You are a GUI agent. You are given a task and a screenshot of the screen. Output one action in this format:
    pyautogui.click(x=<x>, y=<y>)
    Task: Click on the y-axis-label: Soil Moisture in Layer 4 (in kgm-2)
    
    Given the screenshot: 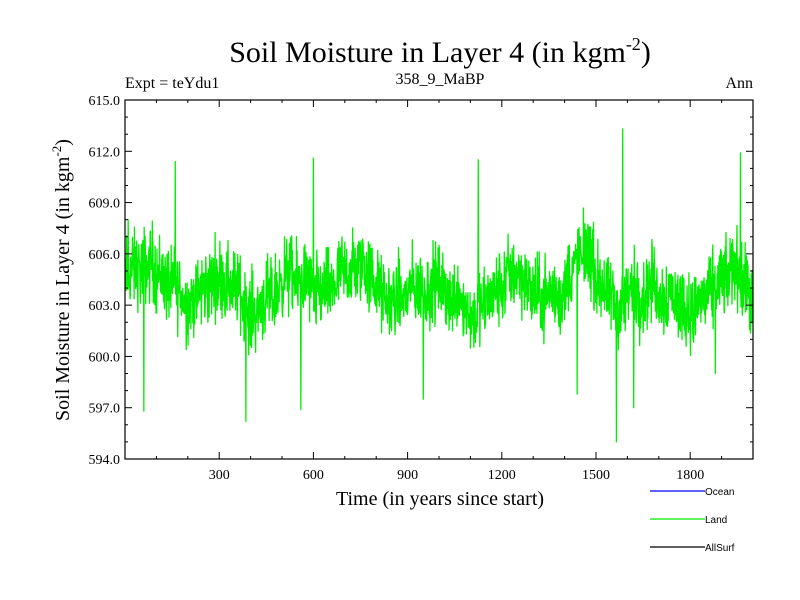 What is the action you would take?
    pyautogui.click(x=61, y=280)
    